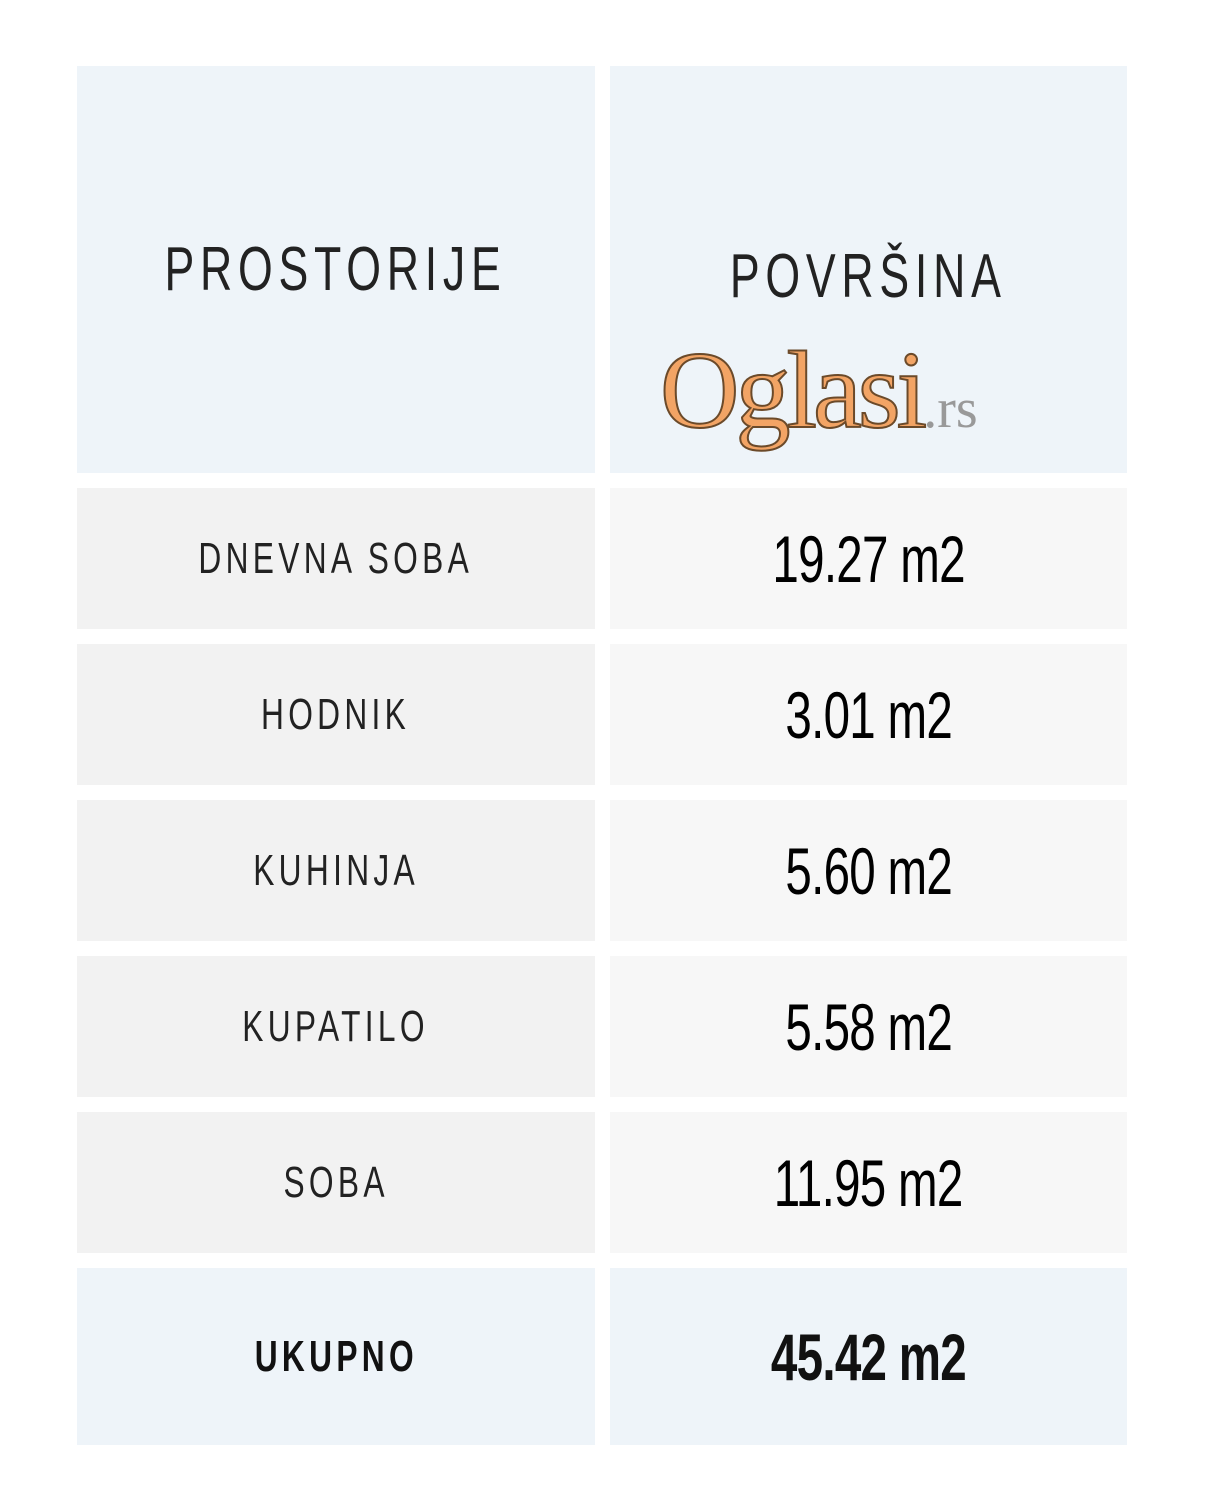 The width and height of the screenshot is (1219, 1510). I want to click on table-row-room: KUHINJA, so click(336, 870).